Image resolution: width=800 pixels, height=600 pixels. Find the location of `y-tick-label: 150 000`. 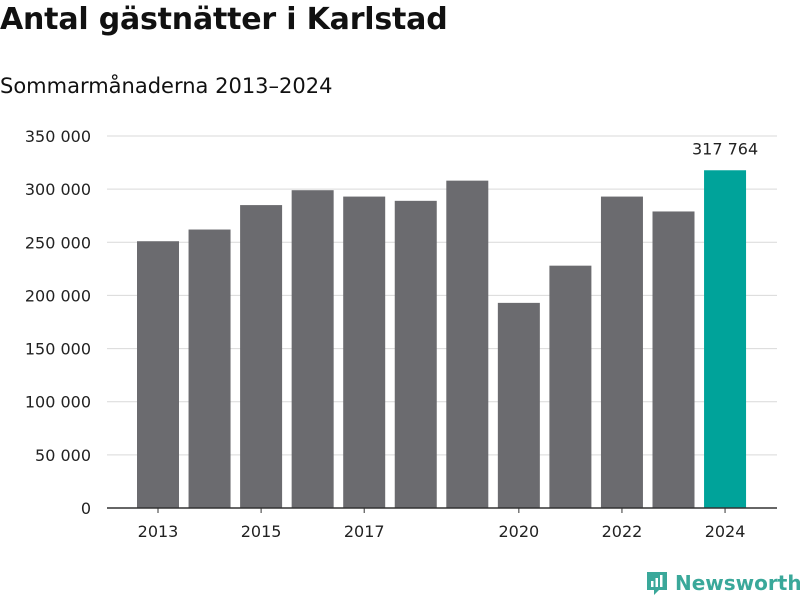

y-tick-label: 150 000 is located at coordinates (58, 349).